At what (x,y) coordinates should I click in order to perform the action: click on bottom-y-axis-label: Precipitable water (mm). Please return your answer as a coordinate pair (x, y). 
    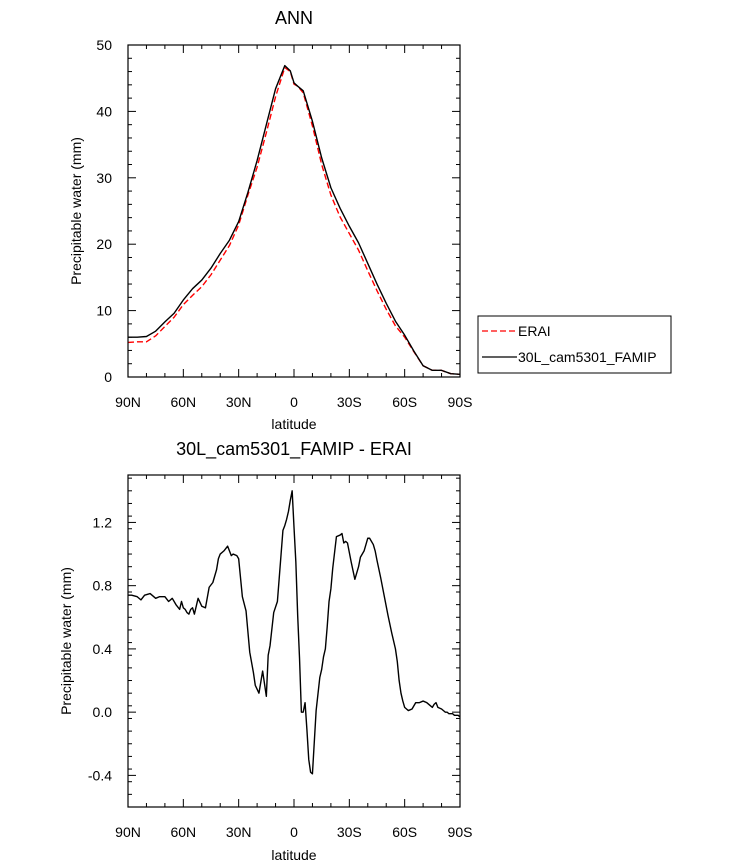
    Looking at the image, I should click on (66, 641).